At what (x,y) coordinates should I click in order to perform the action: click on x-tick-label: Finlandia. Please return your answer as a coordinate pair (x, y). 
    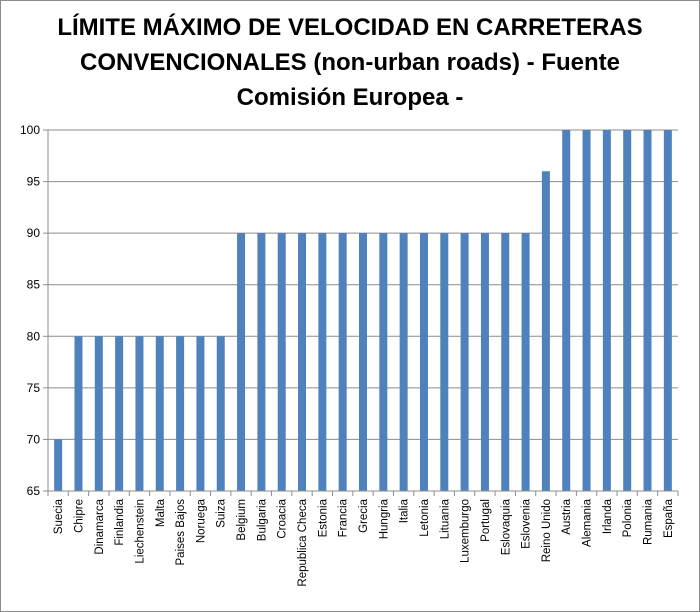
    Looking at the image, I should click on (120, 521).